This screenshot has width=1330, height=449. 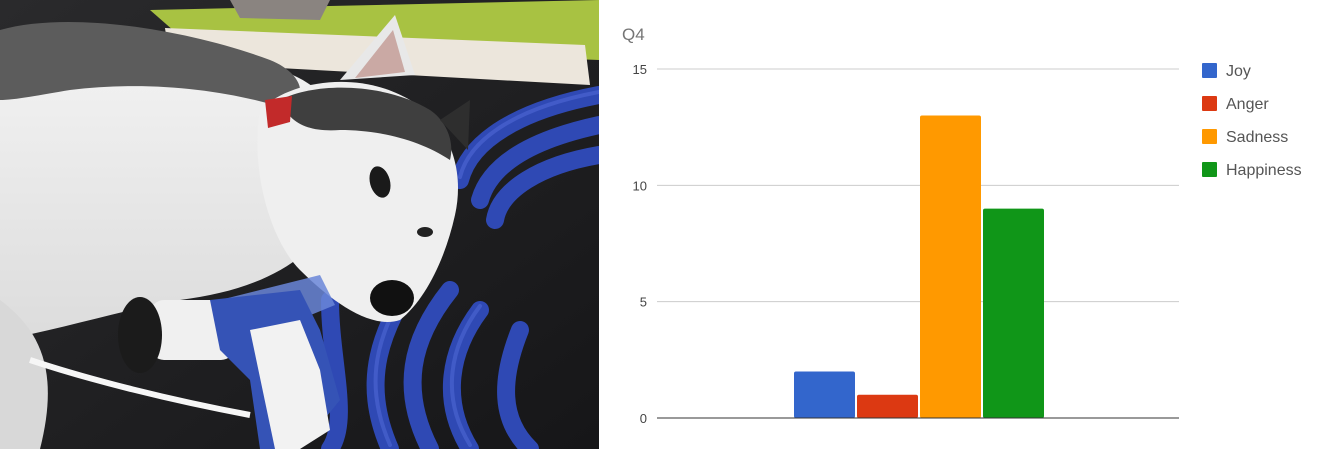 I want to click on bar-sadness, so click(x=950, y=267).